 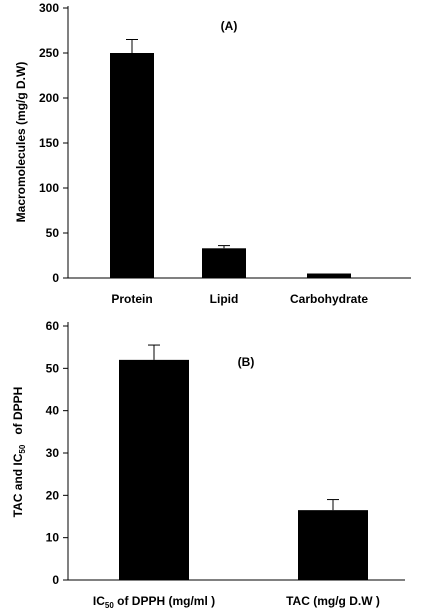 I want to click on panel-a-x-tick-labels: Protein Lipid Carbohydrate, so click(x=239, y=299).